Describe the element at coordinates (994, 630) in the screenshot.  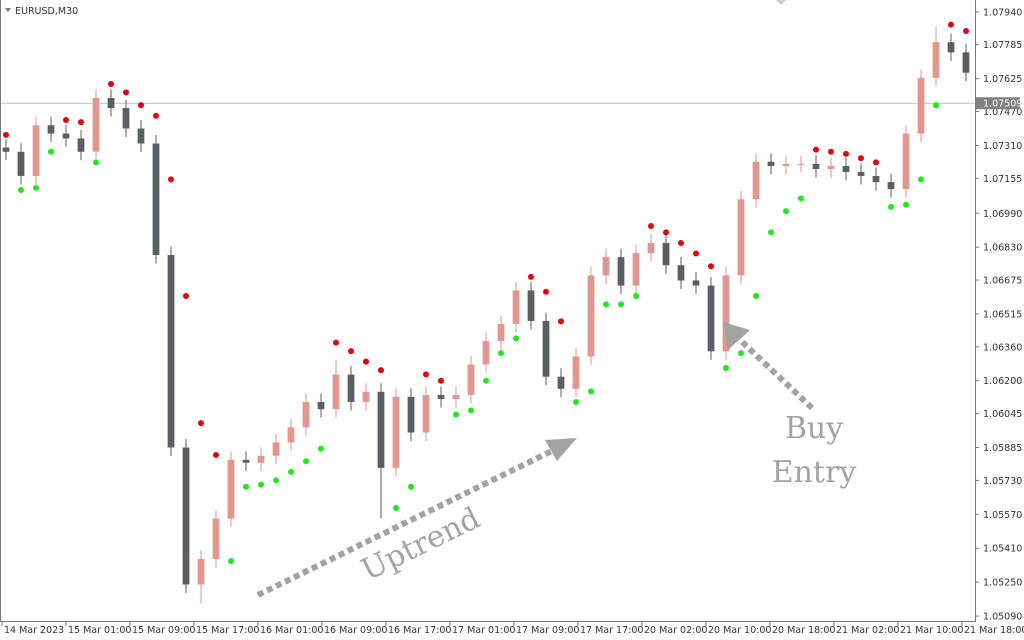
I see `x-tick-label: 21 Mar 18:00` at that location.